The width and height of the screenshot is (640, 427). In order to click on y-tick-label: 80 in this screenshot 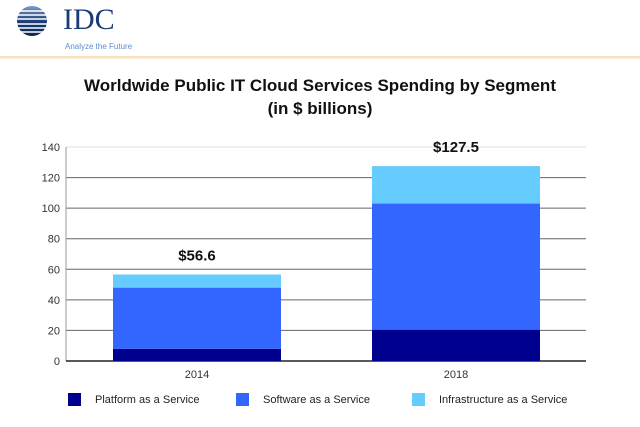, I will do `click(54, 240)`.